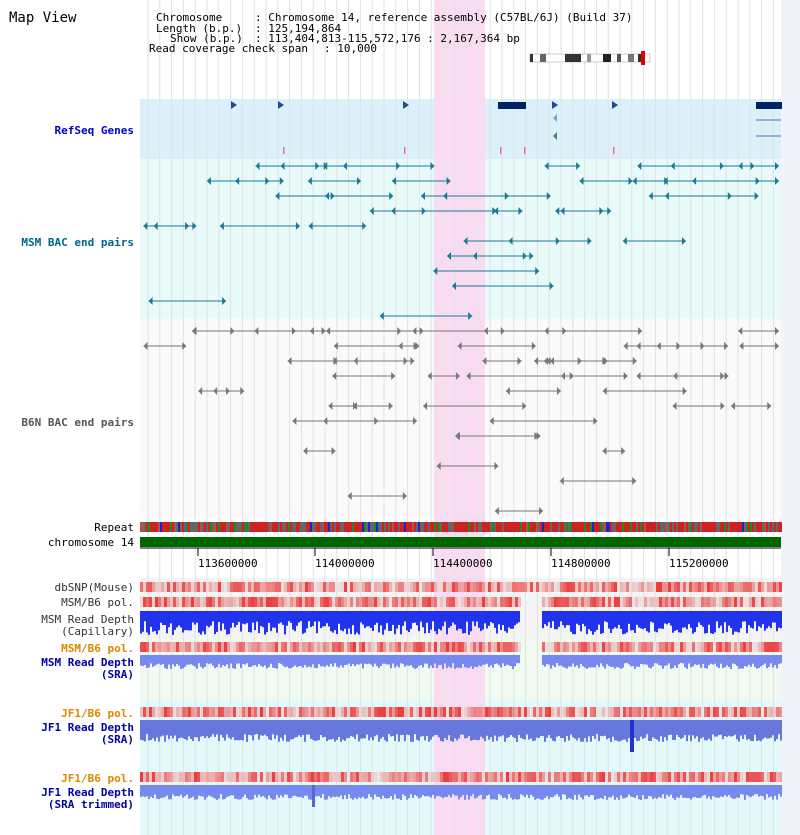 The width and height of the screenshot is (800, 835). What do you see at coordinates (77, 242) in the screenshot?
I see `msm-bac-end-pairs-label: MSM BAC end pairs` at bounding box center [77, 242].